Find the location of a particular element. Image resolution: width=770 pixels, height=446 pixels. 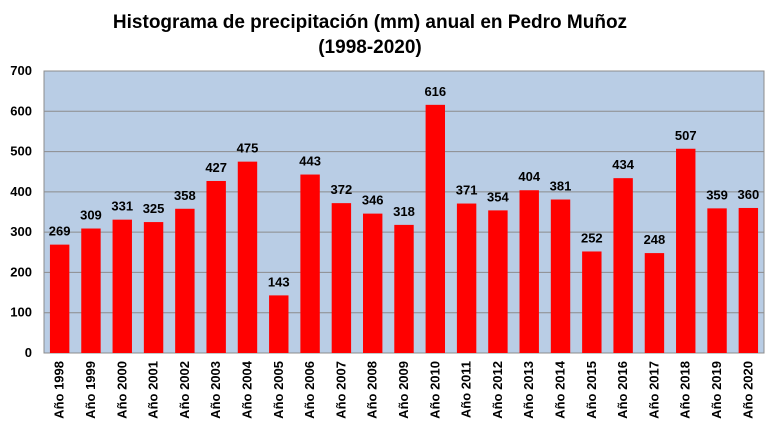

data-label: 372 is located at coordinates (342, 189).